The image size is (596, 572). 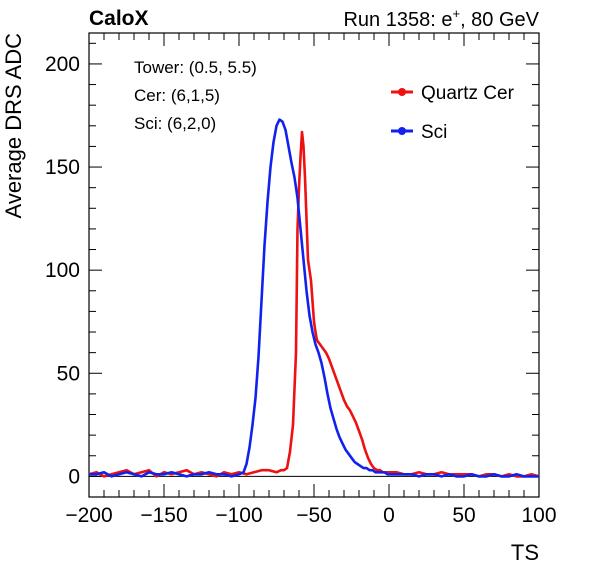 I want to click on y-tick-label: 100, so click(x=62, y=270).